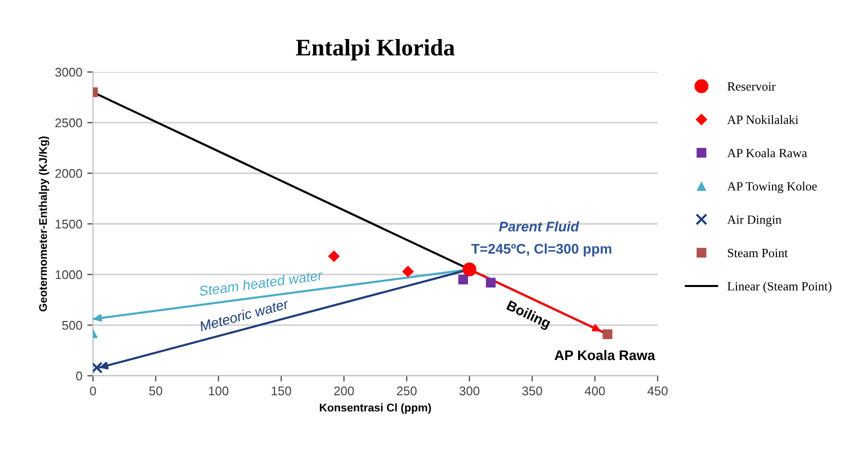  I want to click on x-tick-label: 300, so click(469, 391).